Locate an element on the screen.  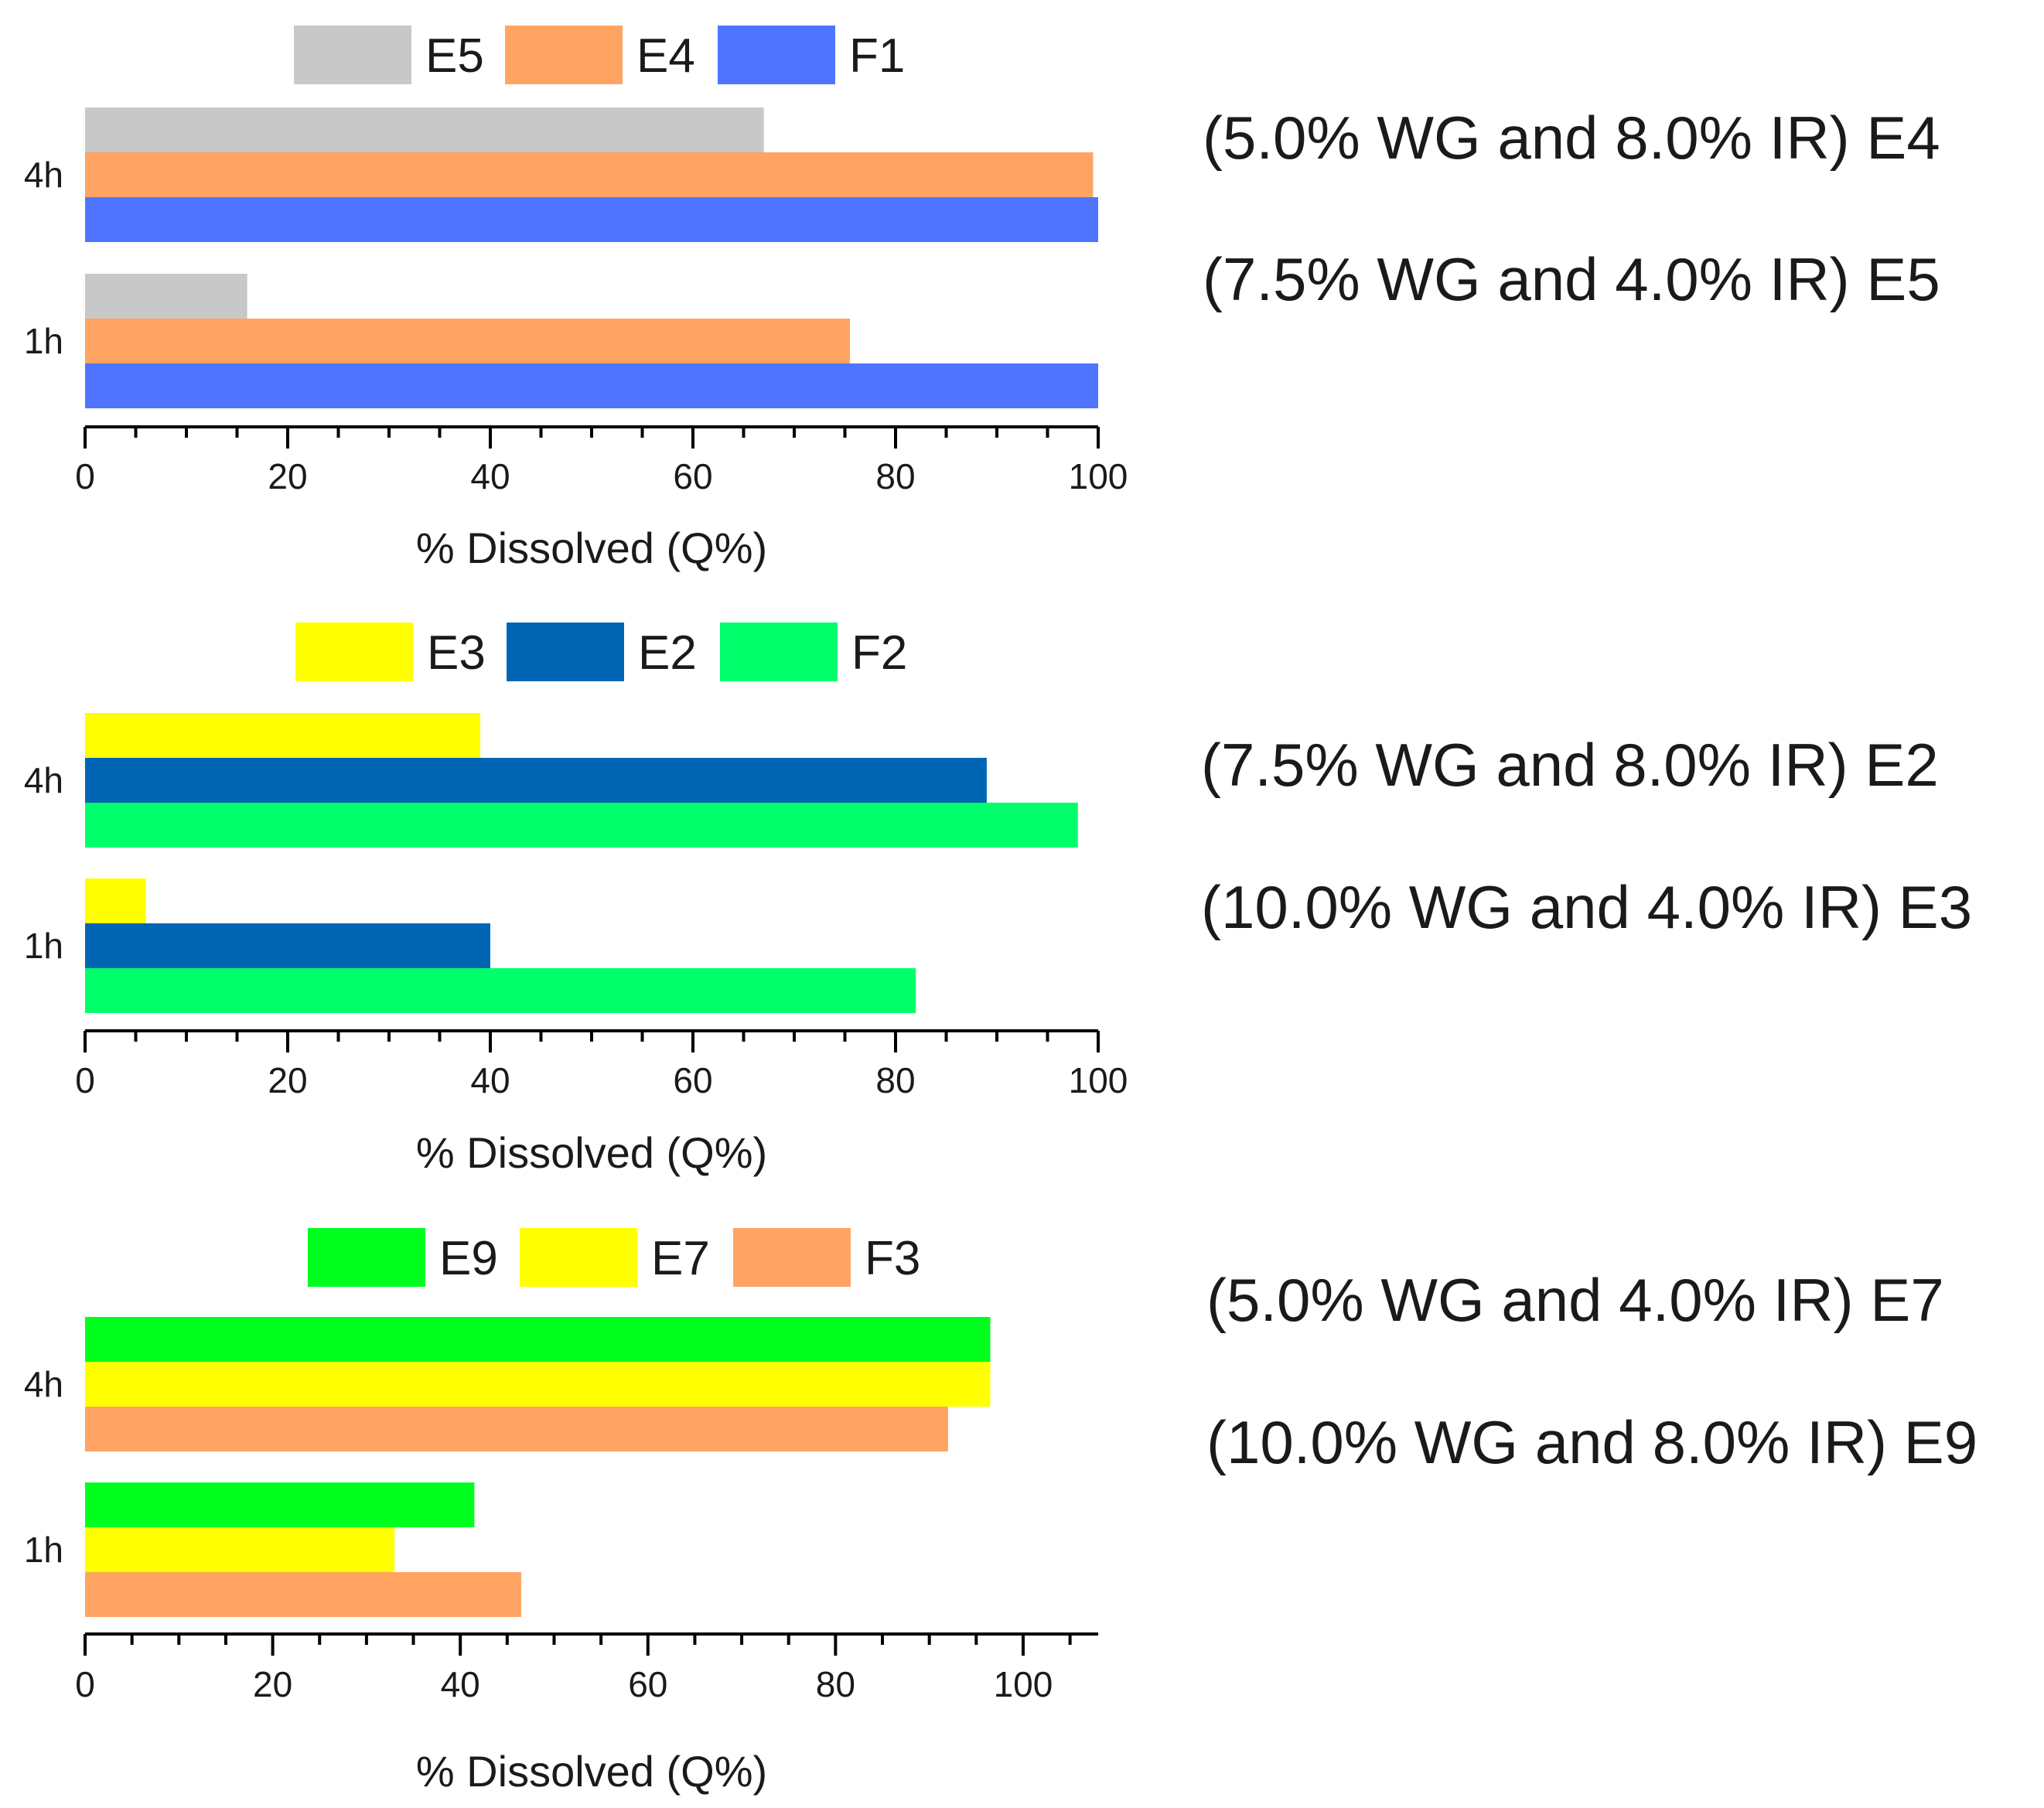
legend-label-e9: E9 is located at coordinates (468, 1258).